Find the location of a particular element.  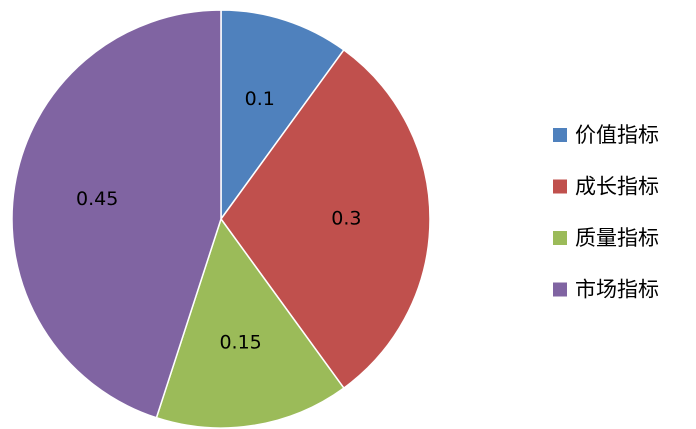

legend-label: 市场指标 is located at coordinates (617, 290).